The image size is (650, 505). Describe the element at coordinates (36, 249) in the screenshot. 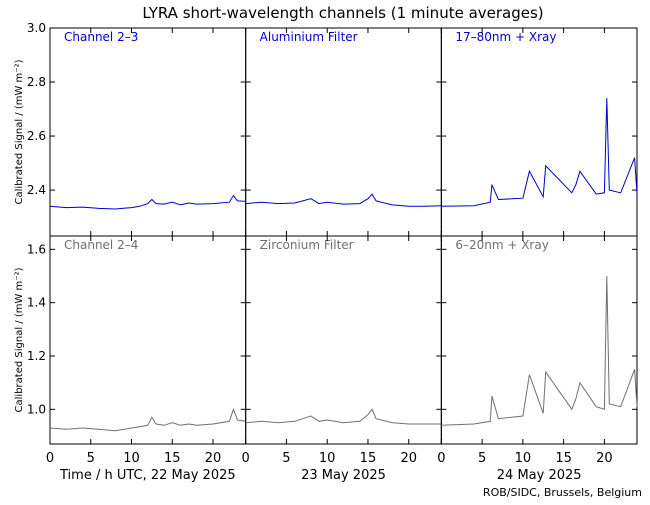

I see `y-tick-label: 1.6` at that location.